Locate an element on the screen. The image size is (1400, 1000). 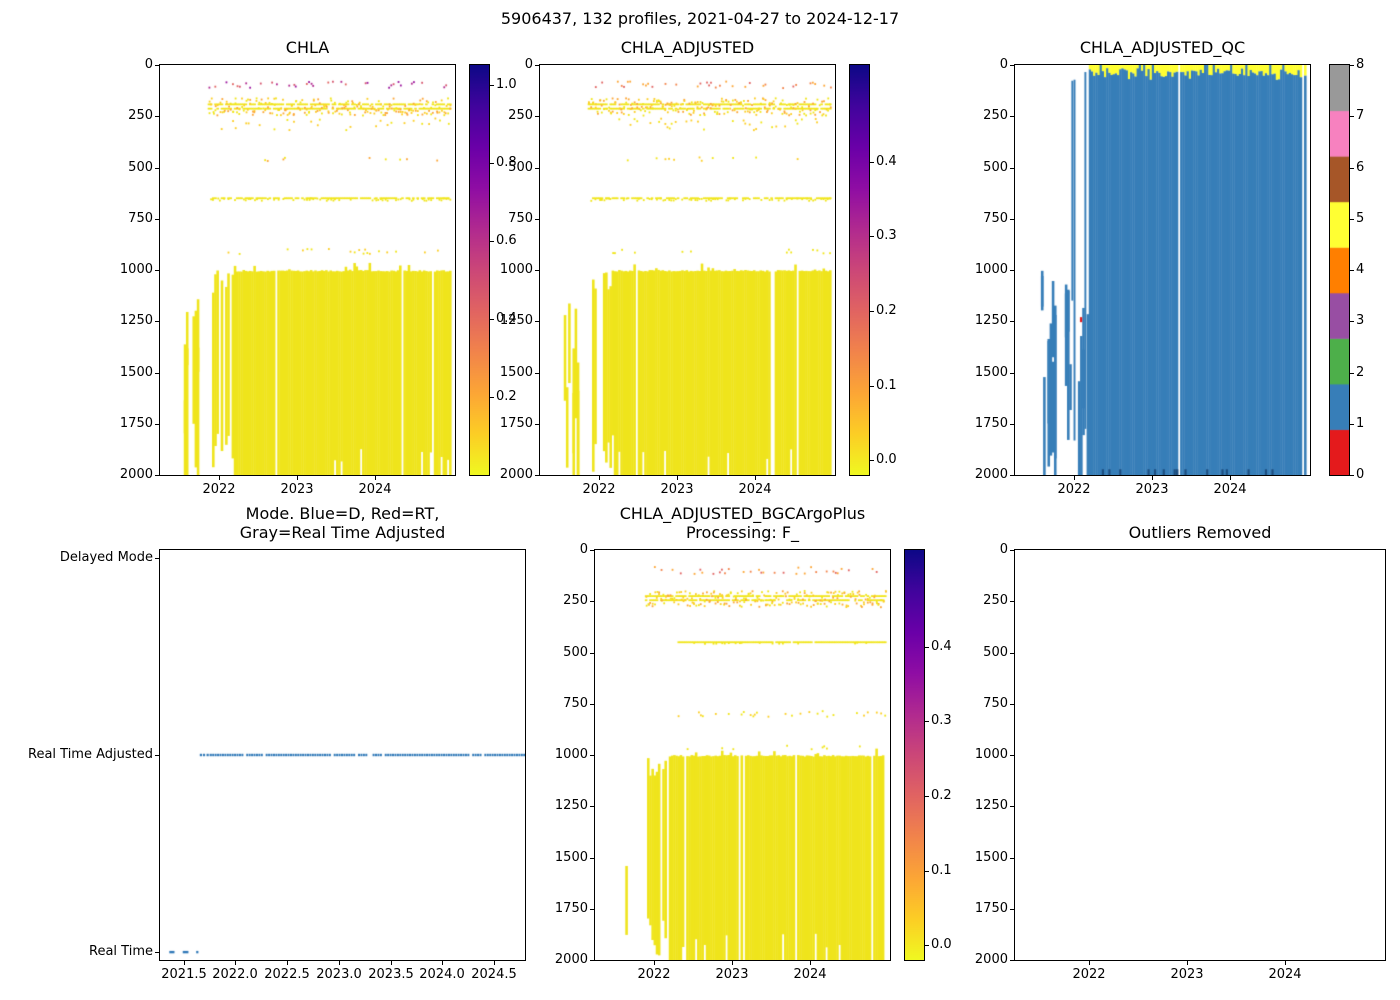
colorbar-tick-label: 6 is located at coordinates (1360, 167).